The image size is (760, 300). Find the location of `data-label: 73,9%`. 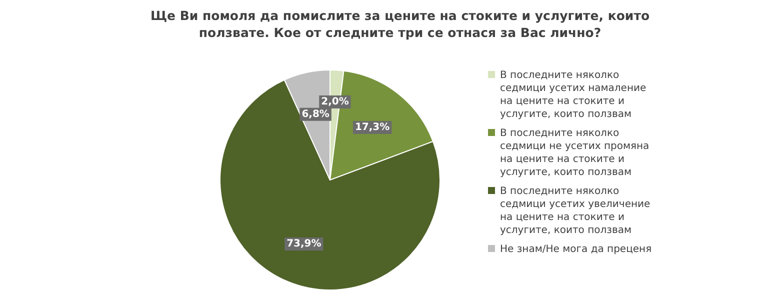

data-label: 73,9% is located at coordinates (304, 244).